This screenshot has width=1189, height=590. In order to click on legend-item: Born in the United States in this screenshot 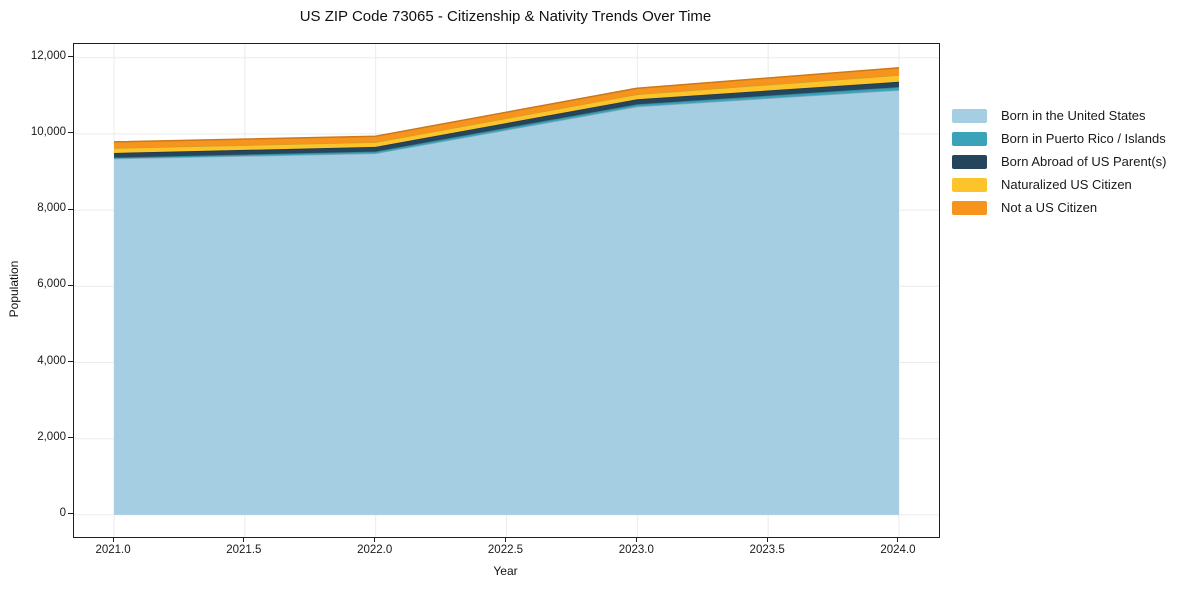, I will do `click(1059, 116)`.